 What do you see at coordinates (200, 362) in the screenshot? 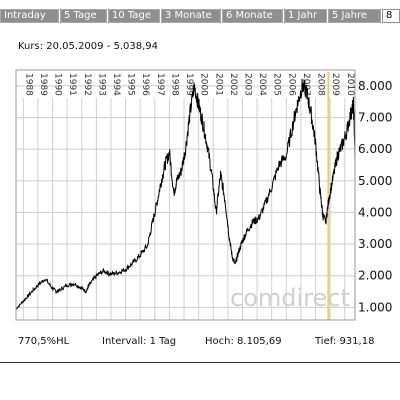
I see `bottom-divider` at bounding box center [200, 362].